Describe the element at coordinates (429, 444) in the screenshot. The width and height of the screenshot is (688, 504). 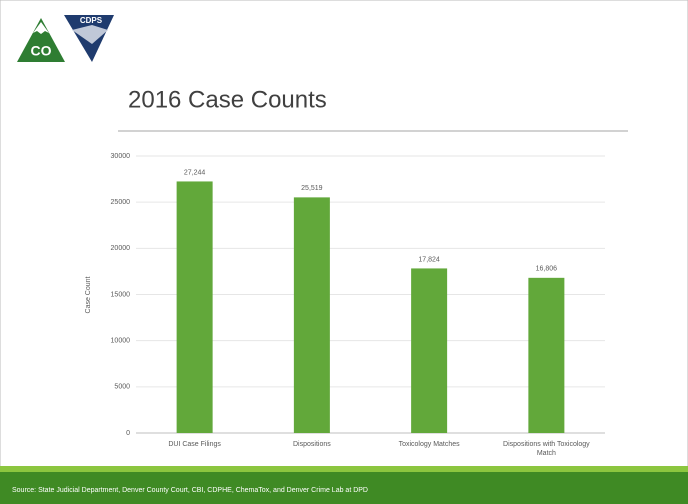
I see `x-tick-label: Toxicology Matches` at that location.